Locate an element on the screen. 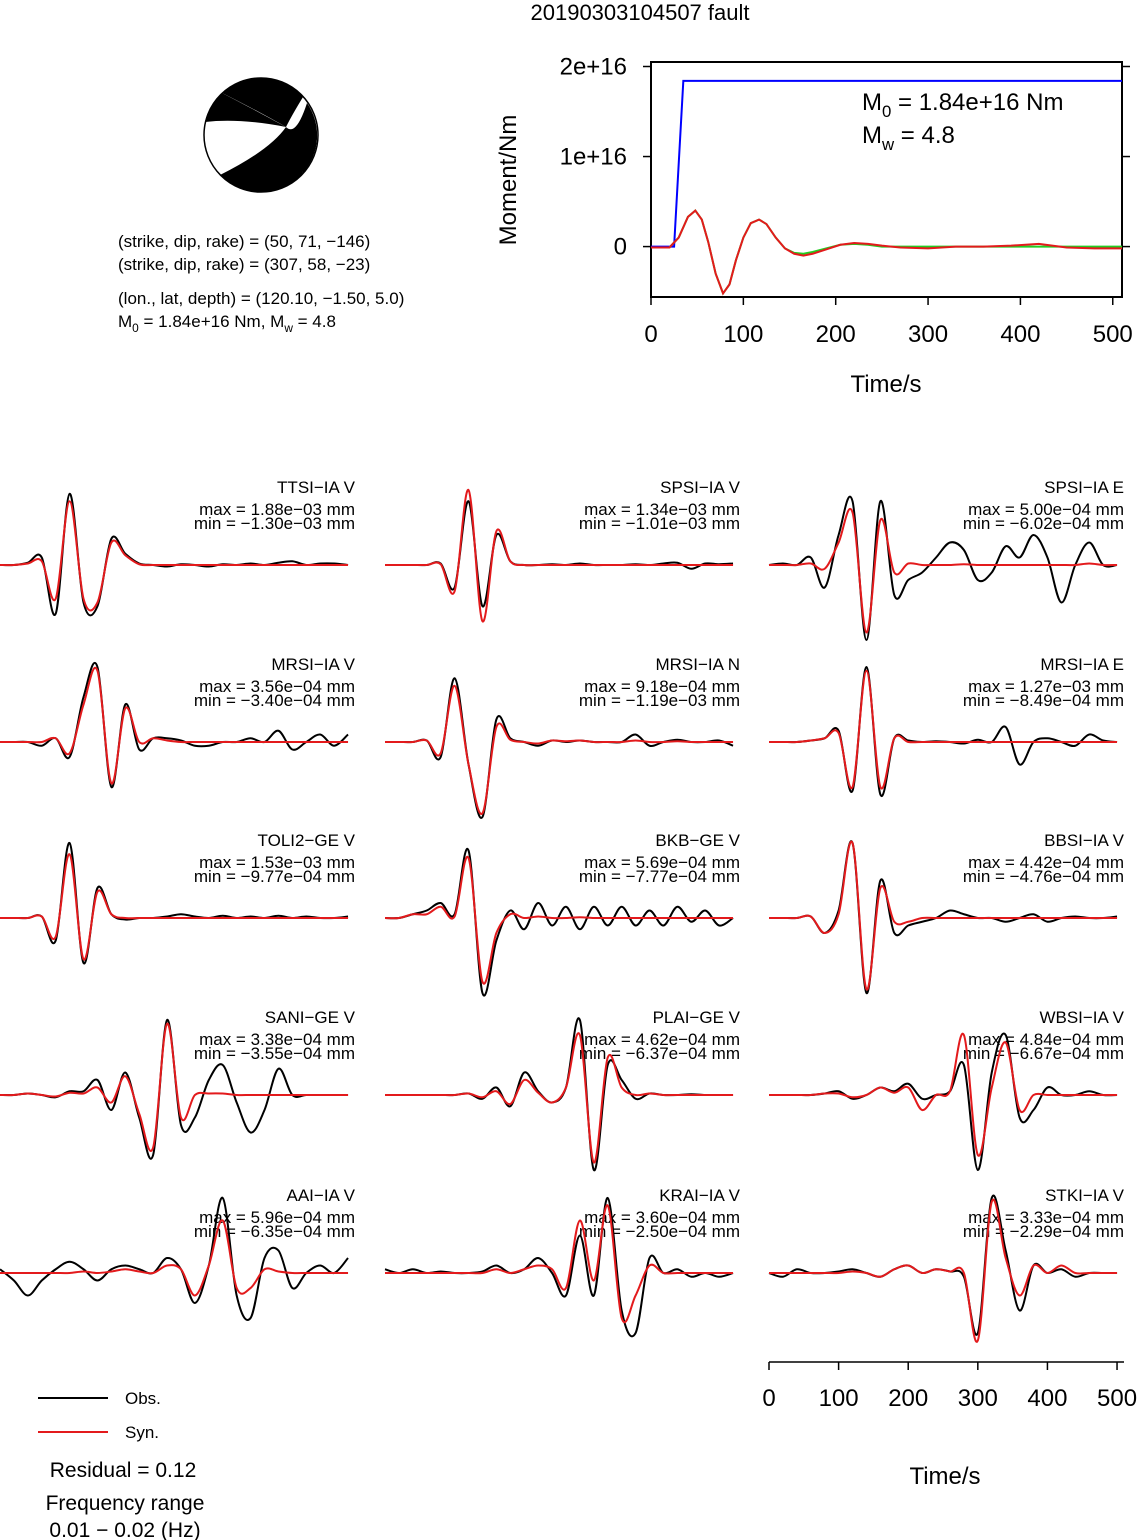 This screenshot has width=1139, height=1540. min-label: min = −6.67e−04 mm is located at coordinates (1043, 1053).